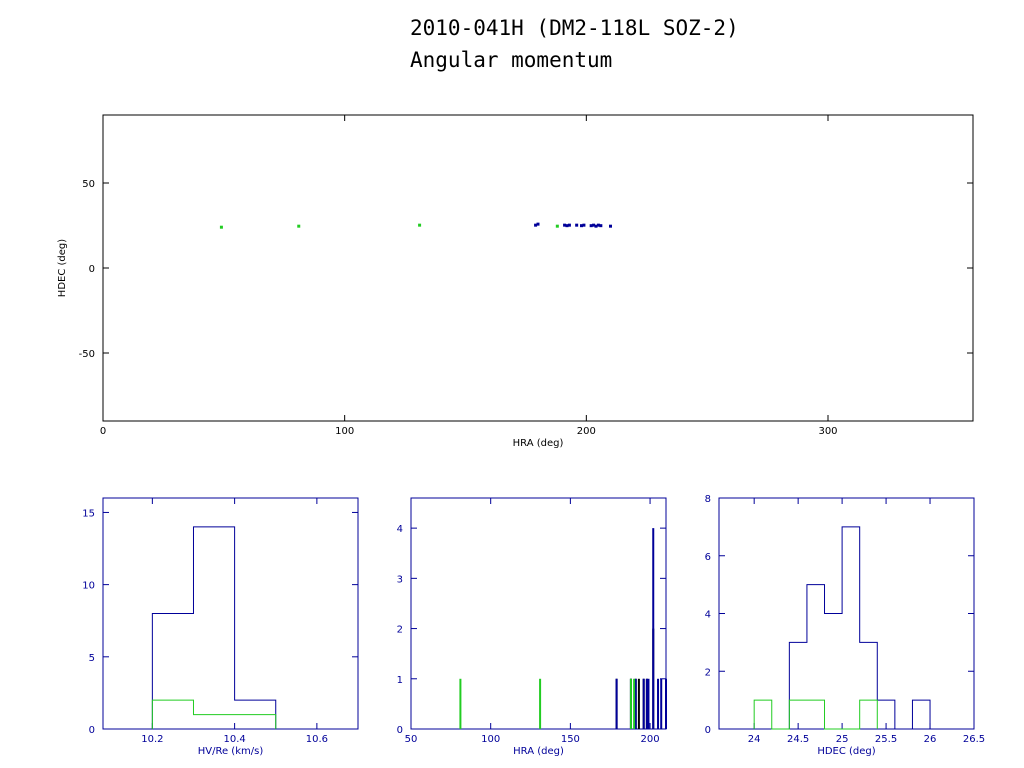 This screenshot has height=768, width=1024. Describe the element at coordinates (88, 513) in the screenshot. I see `y-tick-label: 15` at that location.